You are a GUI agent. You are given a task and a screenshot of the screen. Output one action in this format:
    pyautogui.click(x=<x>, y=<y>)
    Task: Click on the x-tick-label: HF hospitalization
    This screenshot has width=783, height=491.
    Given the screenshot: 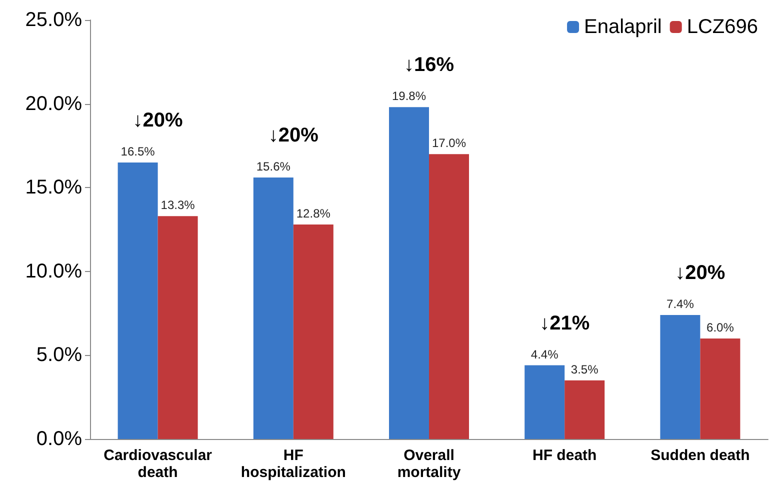 What is the action you would take?
    pyautogui.click(x=293, y=464)
    